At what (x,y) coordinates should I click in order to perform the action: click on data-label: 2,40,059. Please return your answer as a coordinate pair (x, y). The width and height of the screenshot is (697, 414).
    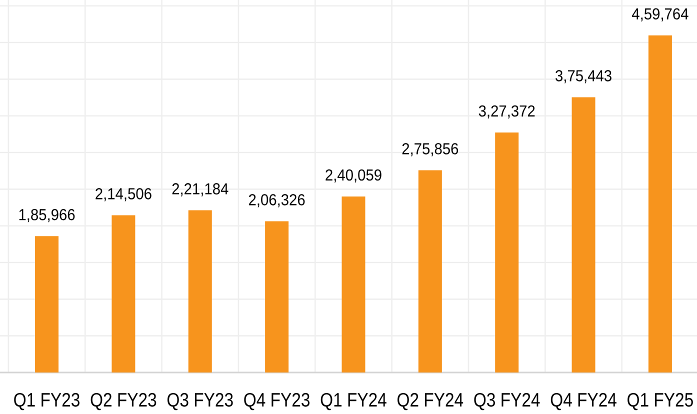
    Looking at the image, I should click on (354, 175).